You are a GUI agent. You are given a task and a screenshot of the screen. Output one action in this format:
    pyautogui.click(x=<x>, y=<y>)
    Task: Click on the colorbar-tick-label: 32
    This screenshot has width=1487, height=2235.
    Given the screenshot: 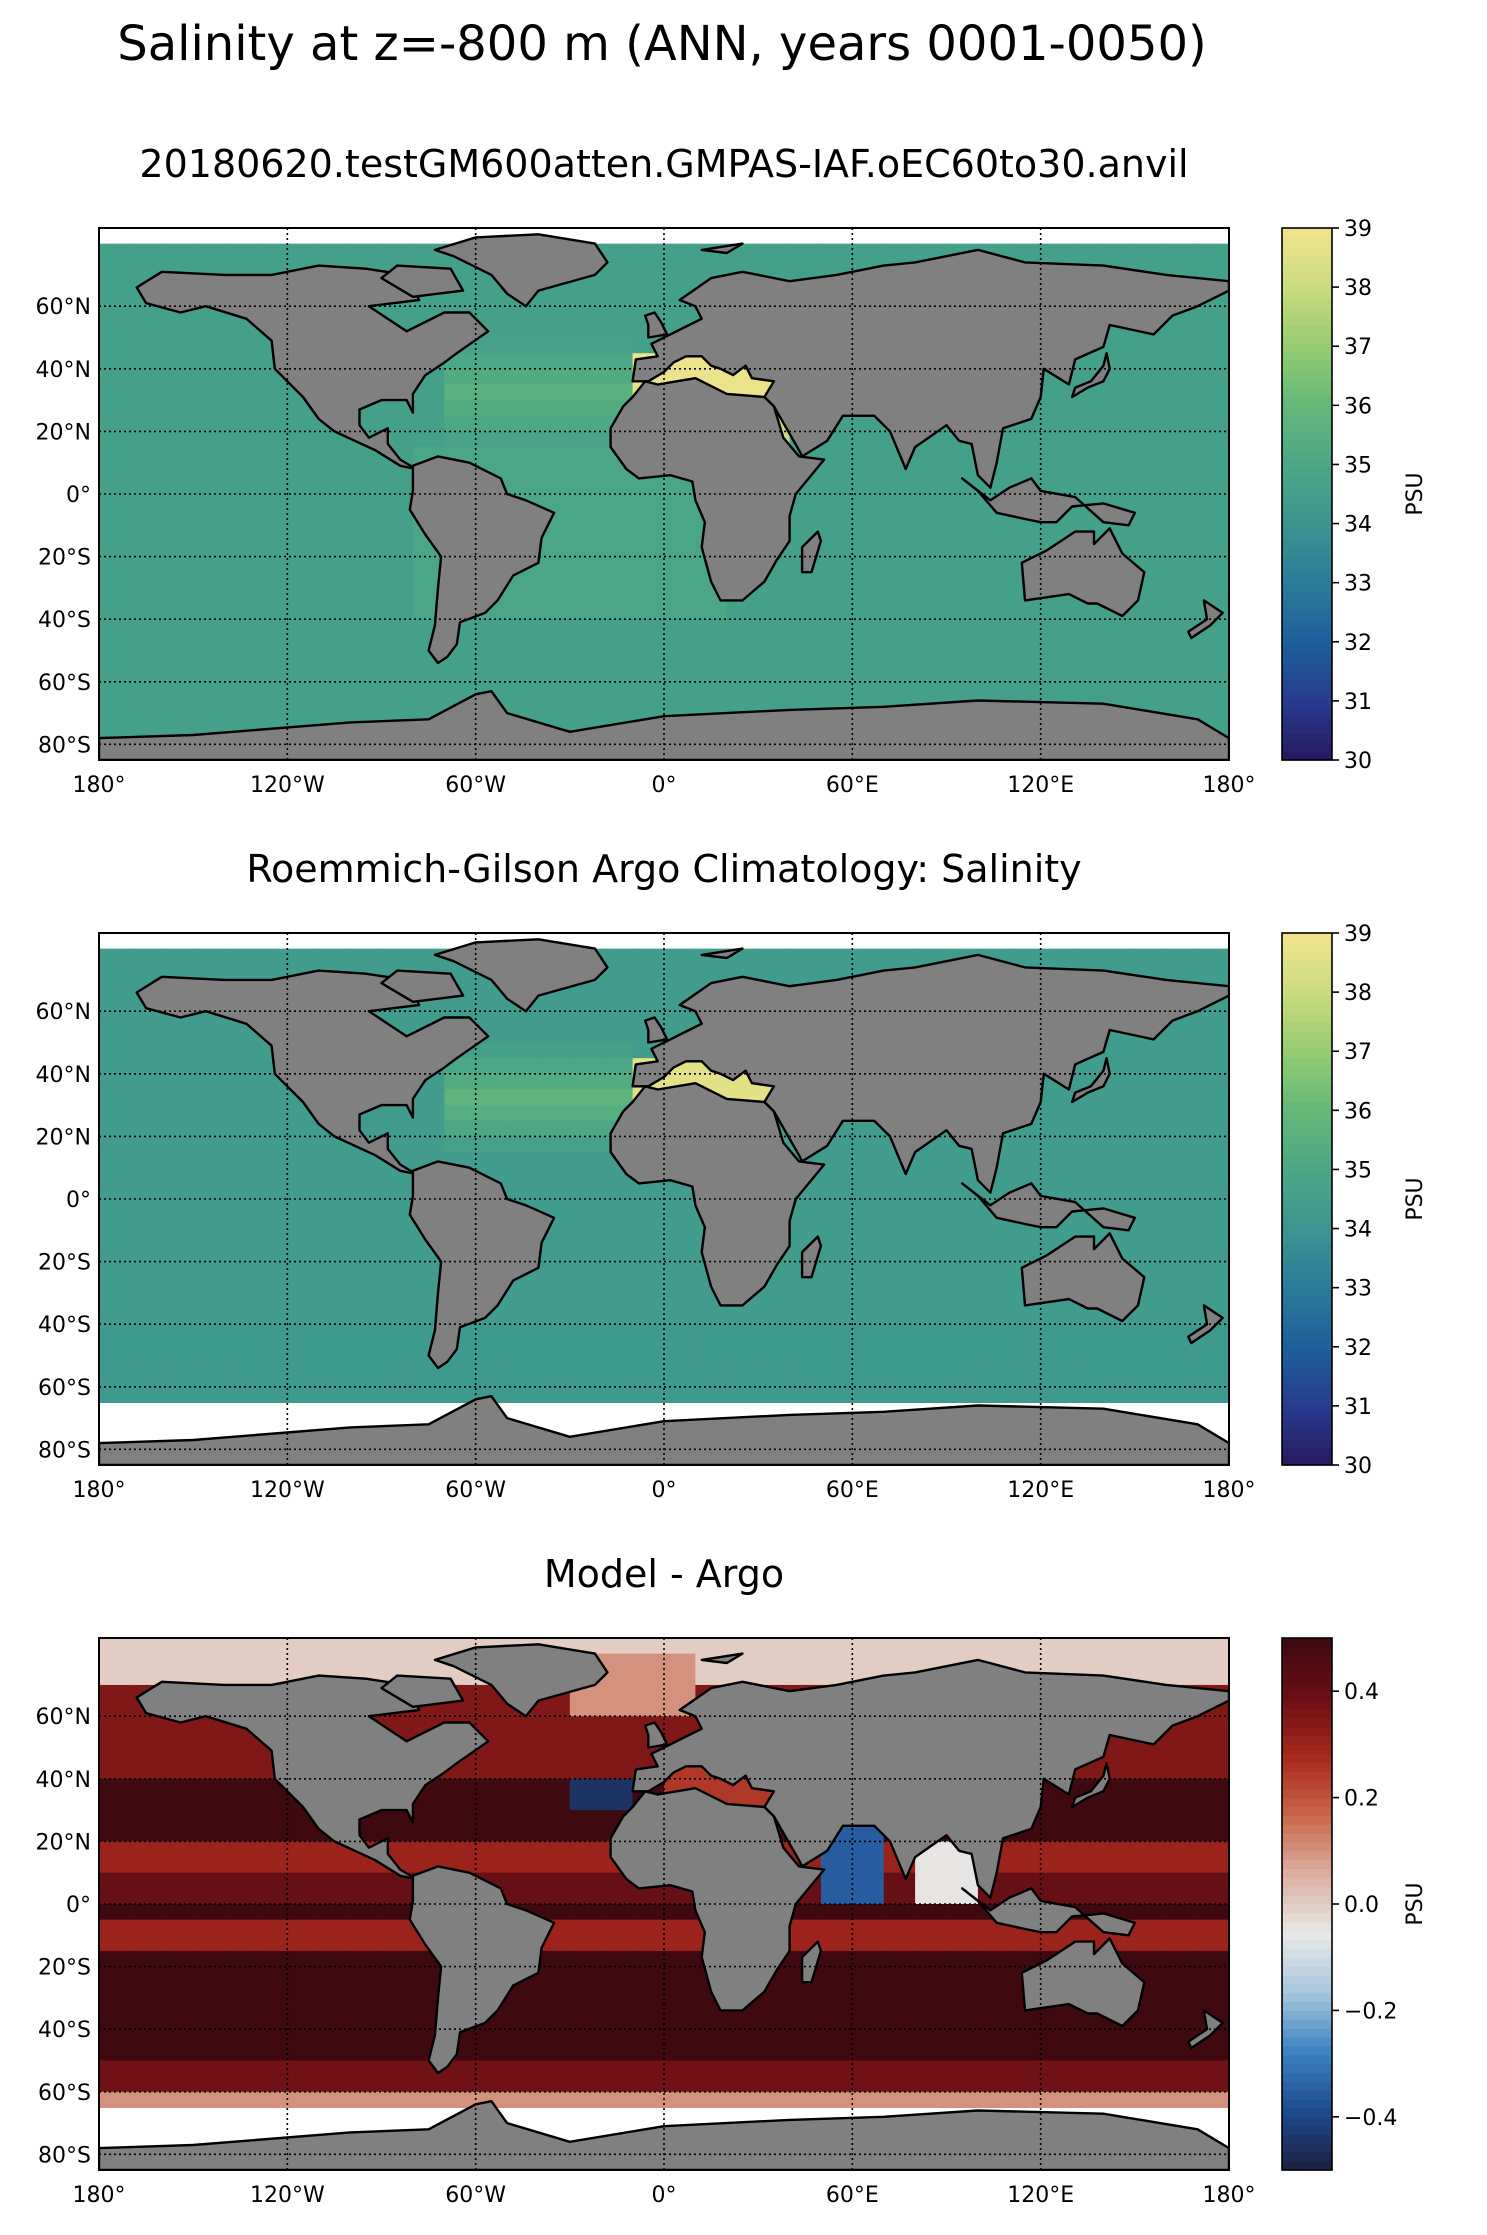 What is the action you would take?
    pyautogui.click(x=1358, y=1348)
    